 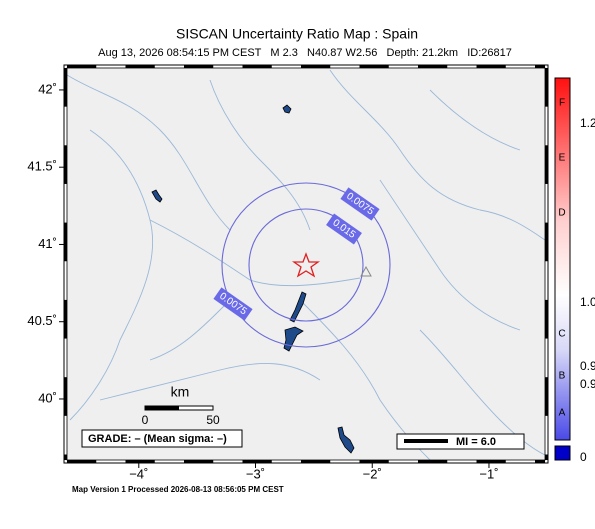 What do you see at coordinates (476, 442) in the screenshot?
I see `mi-text: MI = 6.0` at bounding box center [476, 442].